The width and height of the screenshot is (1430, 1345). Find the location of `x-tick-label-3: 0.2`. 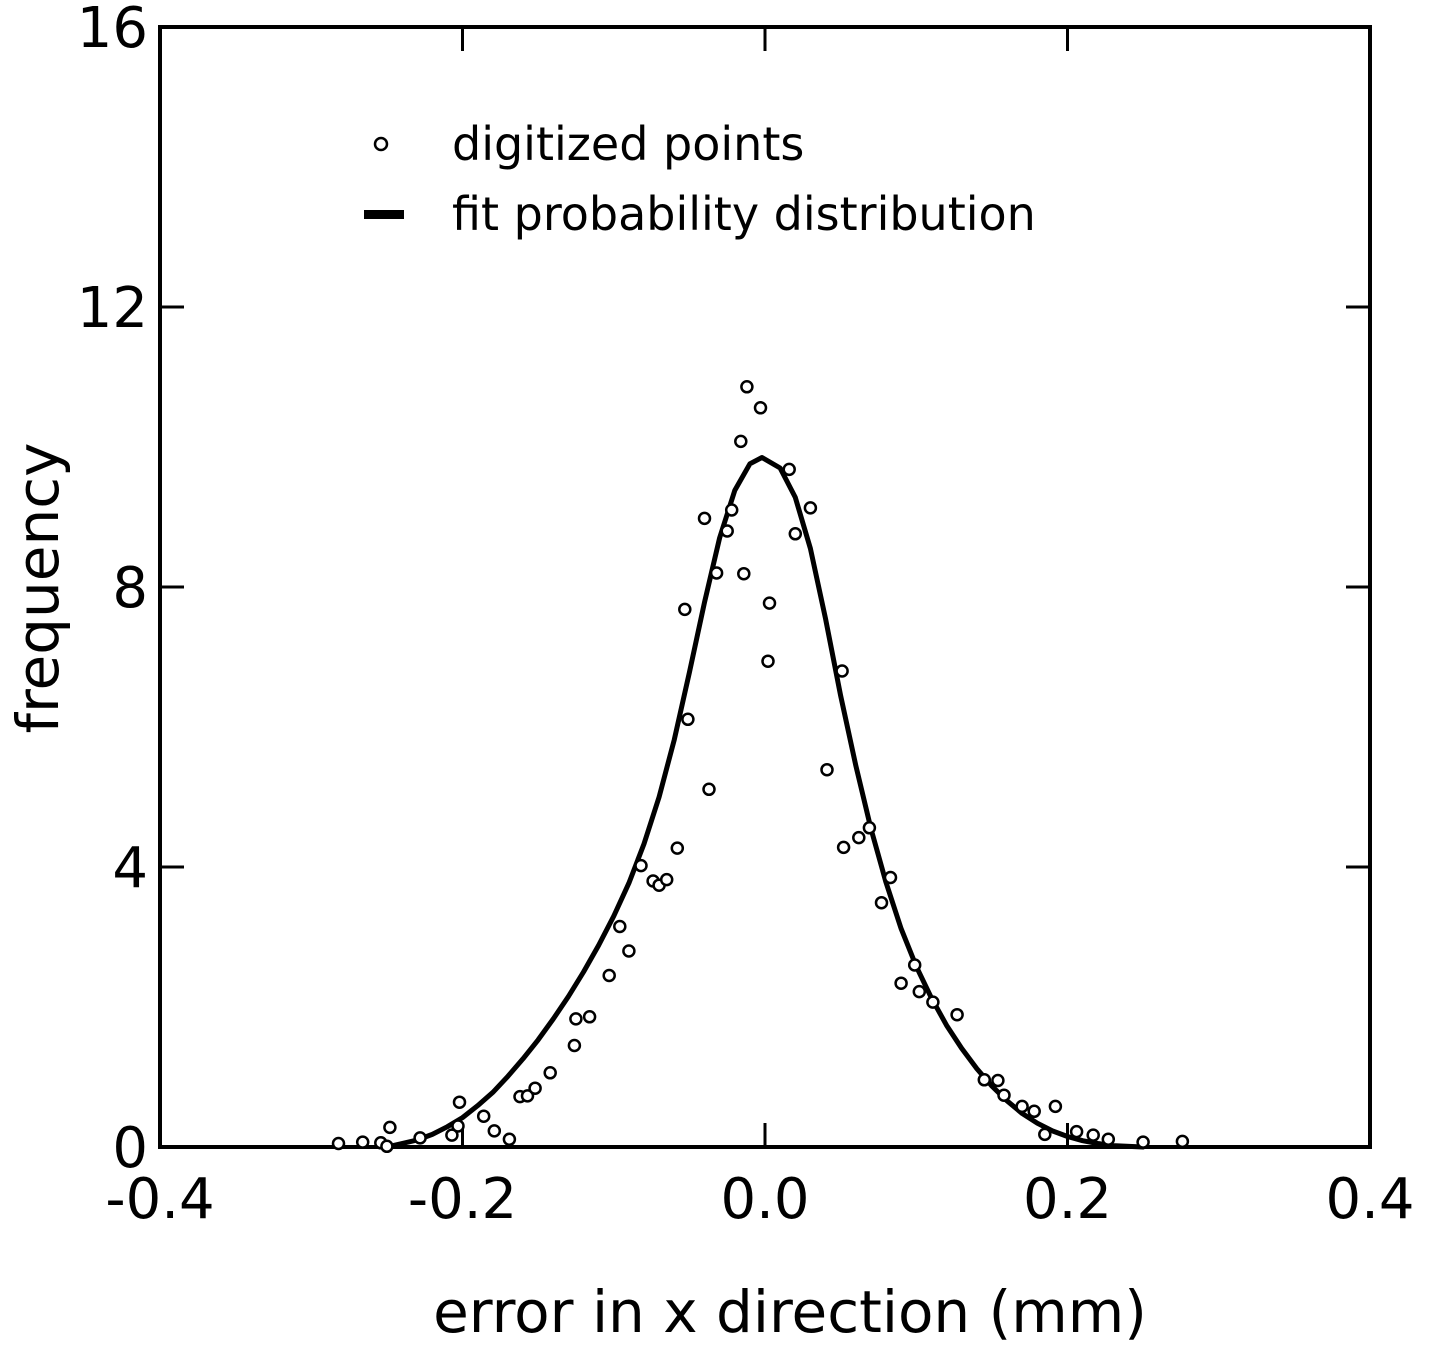

x-tick-label-3: 0.2 is located at coordinates (1067, 1199).